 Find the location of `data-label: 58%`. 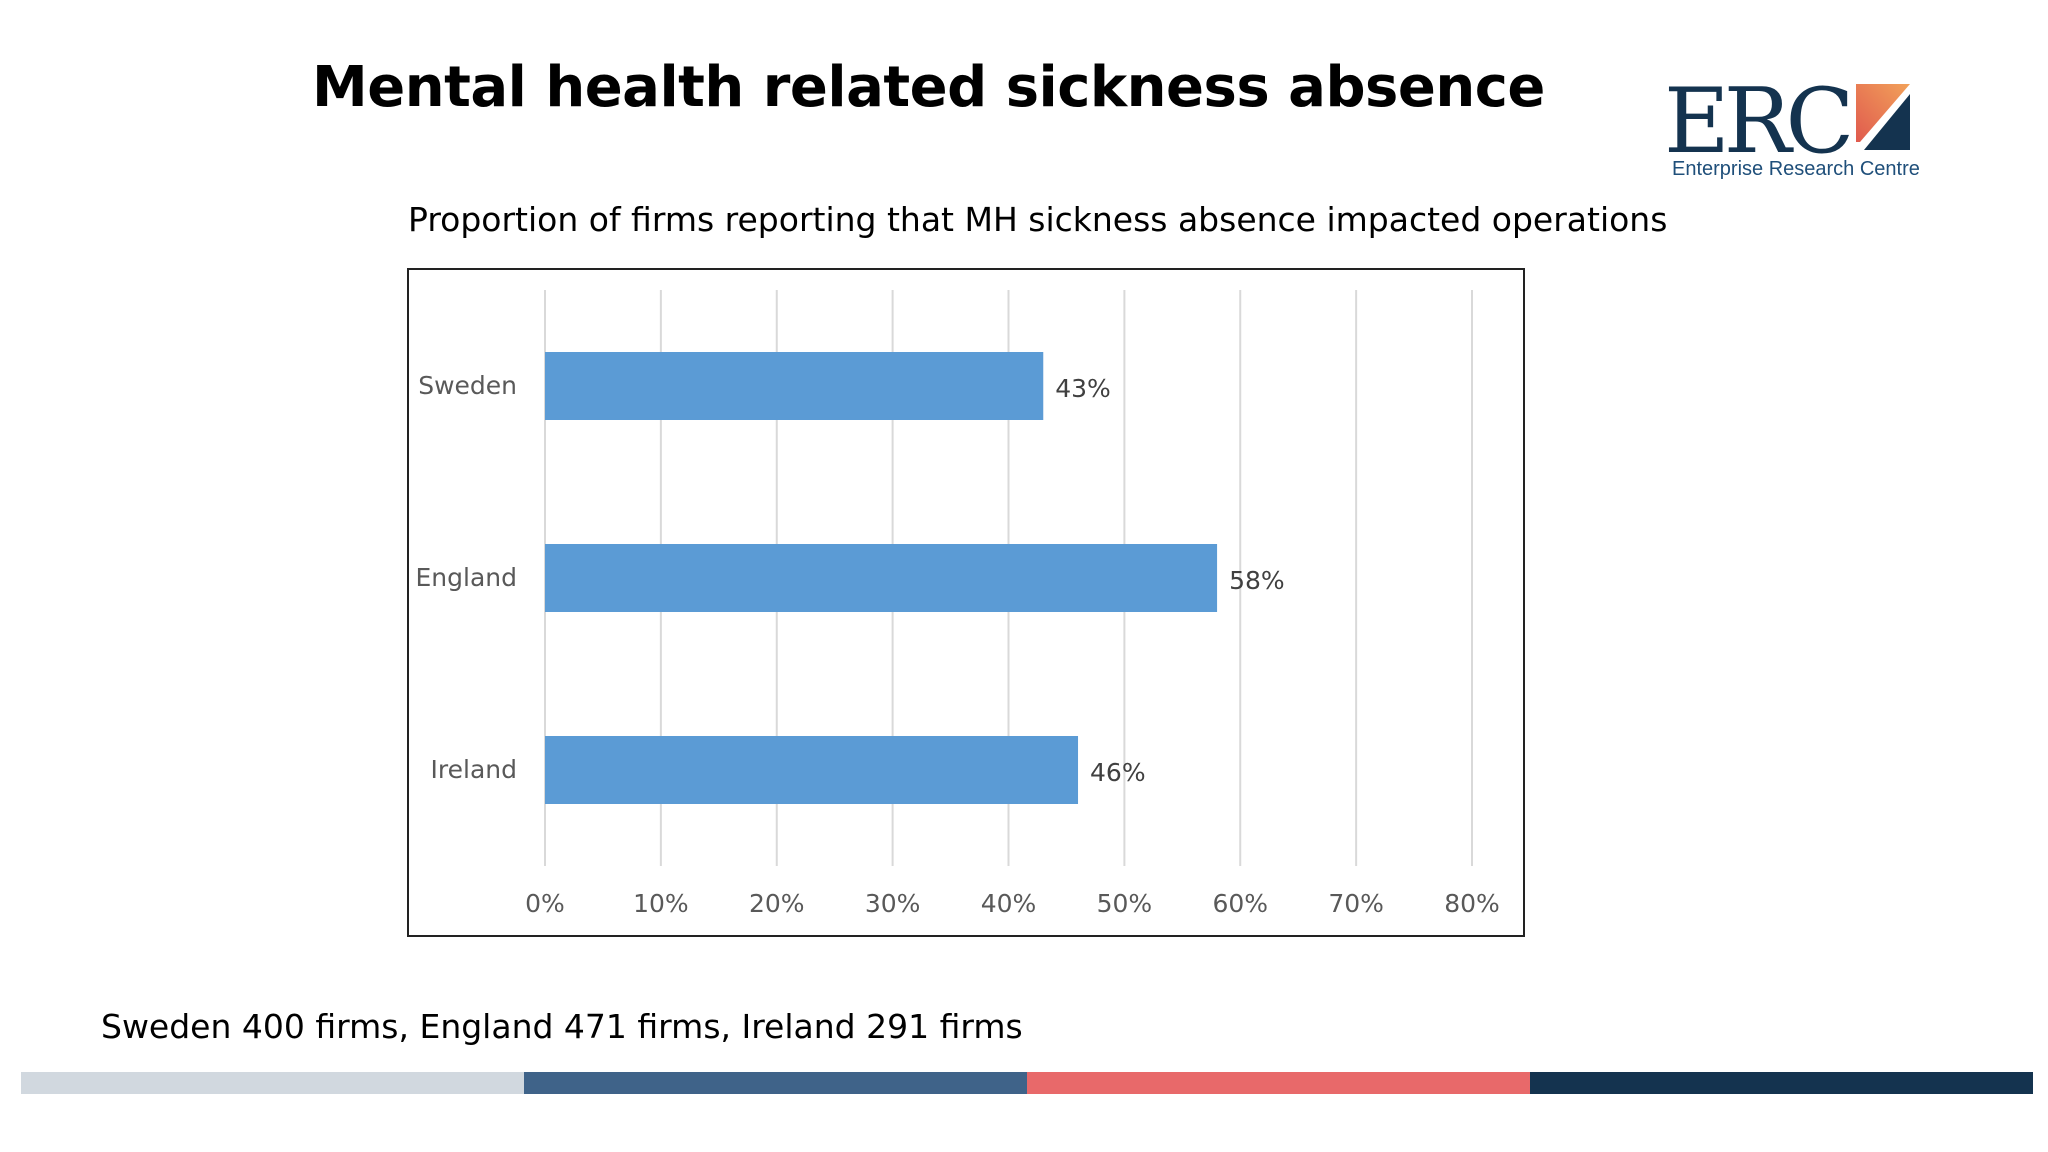

data-label: 58% is located at coordinates (1257, 580).